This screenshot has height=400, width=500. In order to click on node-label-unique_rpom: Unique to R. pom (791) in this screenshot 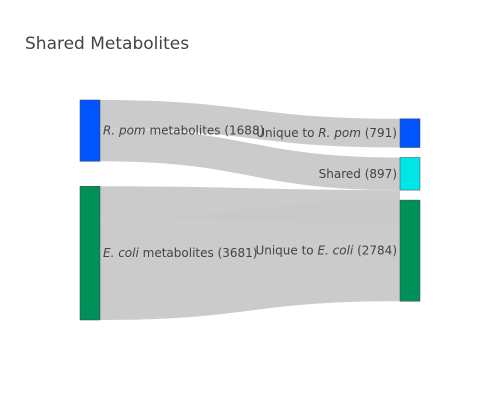, I will do `click(326, 133)`.